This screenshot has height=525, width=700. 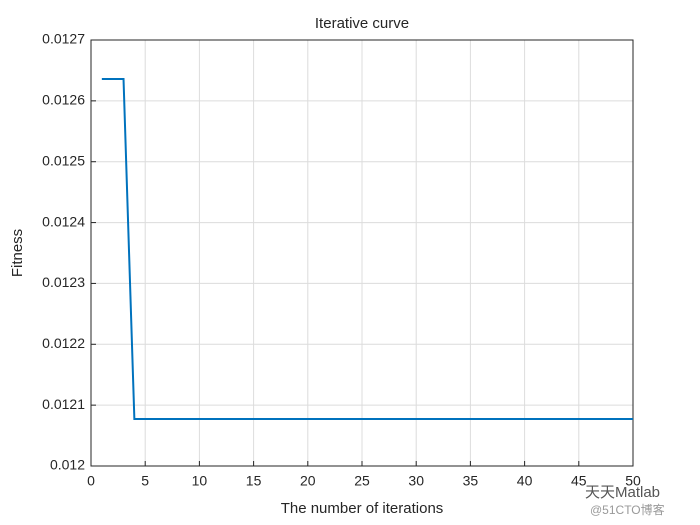 I want to click on y-tick-label: 0.012, so click(x=67, y=465).